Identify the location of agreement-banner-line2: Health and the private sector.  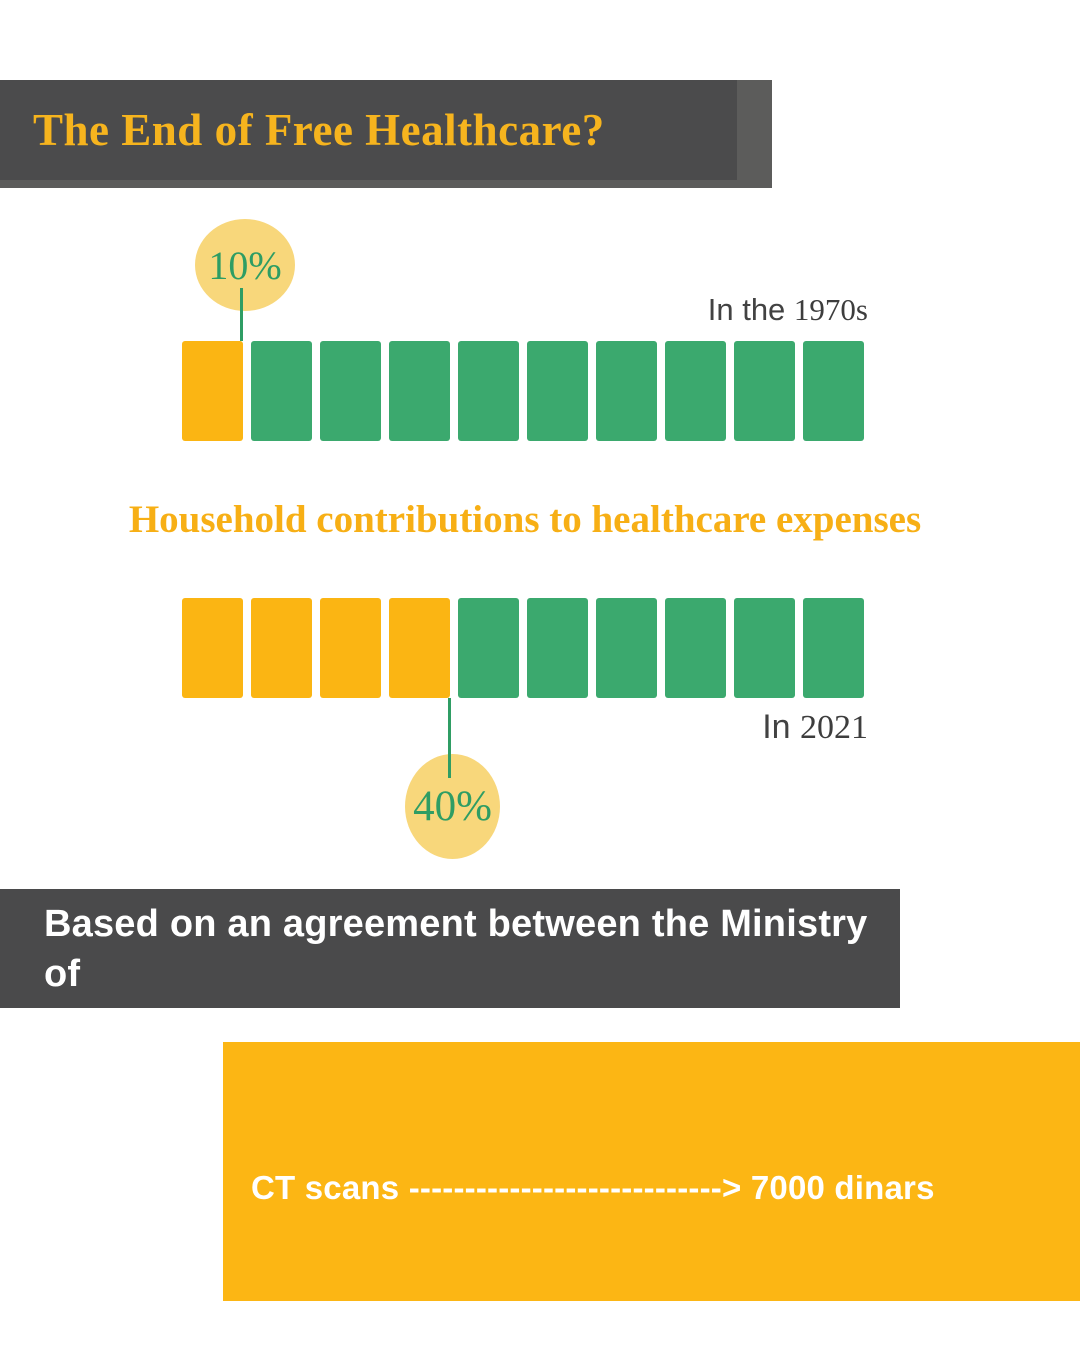
(308, 1024).